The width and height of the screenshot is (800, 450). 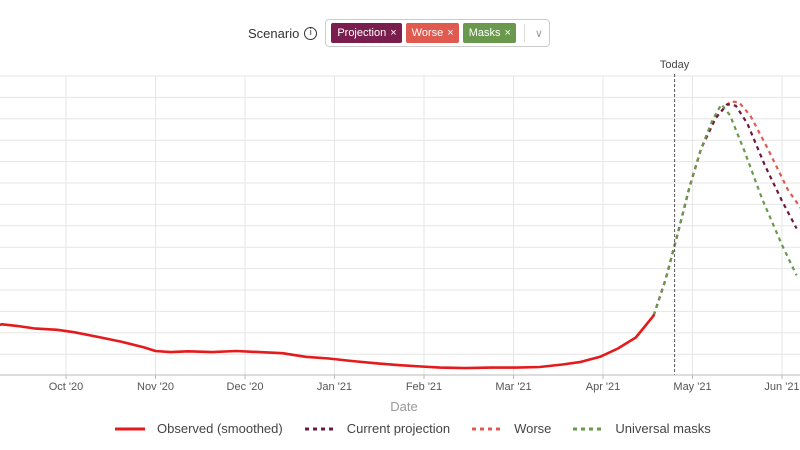 What do you see at coordinates (66, 387) in the screenshot?
I see `x-tick-label: Oct '20` at bounding box center [66, 387].